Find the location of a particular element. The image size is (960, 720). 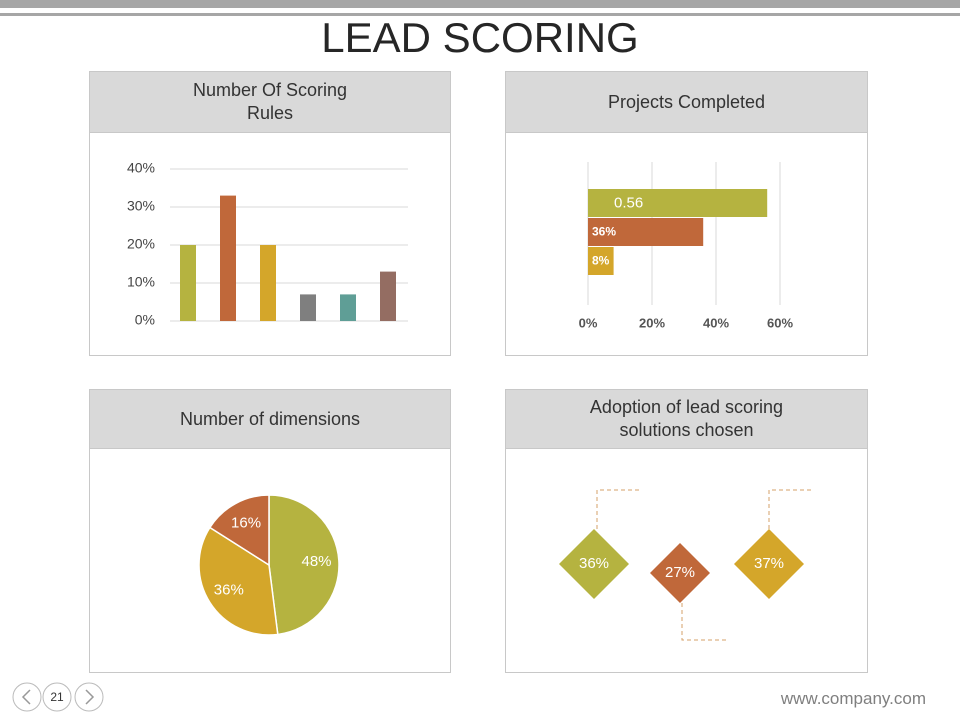

next-icon is located at coordinates (90, 697).